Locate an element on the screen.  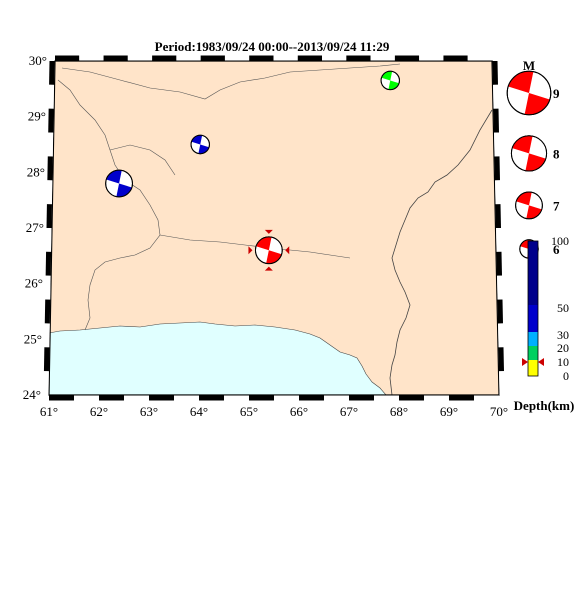
depth-scale-frame is located at coordinates (533, 308).